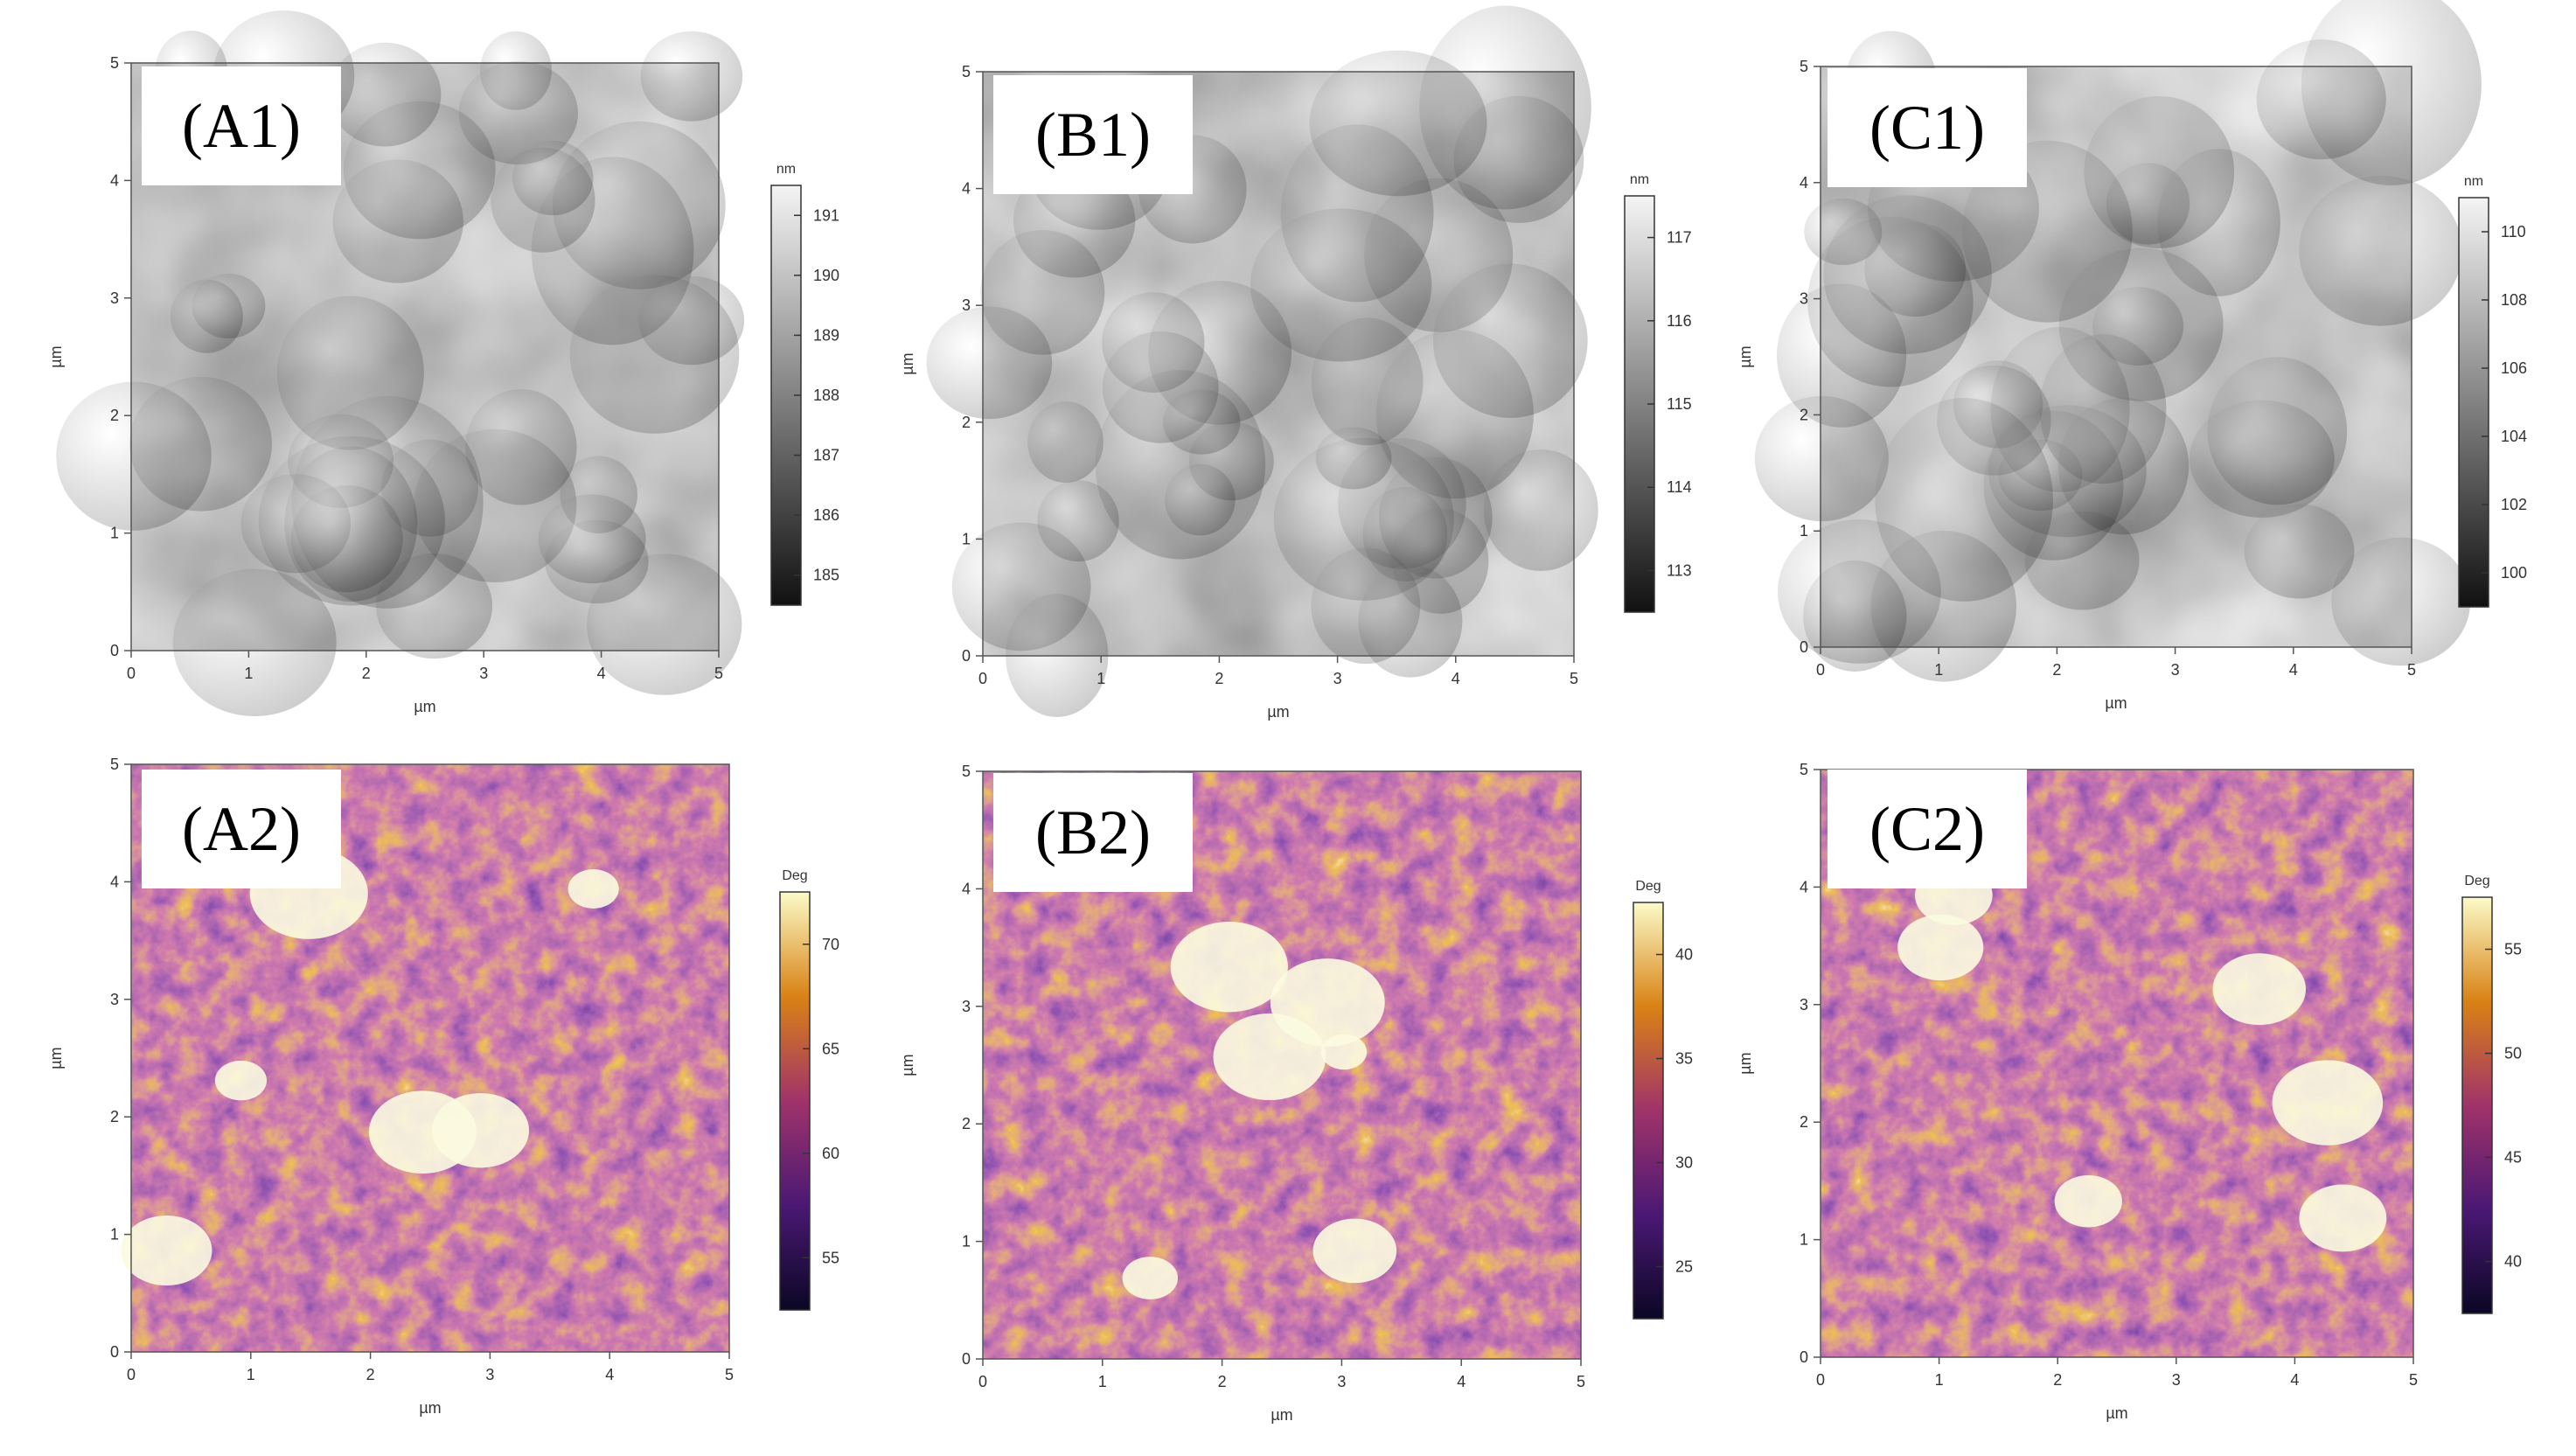  Describe the element at coordinates (2513, 1053) in the screenshot. I see `colorbar-tick-label: 50` at that location.